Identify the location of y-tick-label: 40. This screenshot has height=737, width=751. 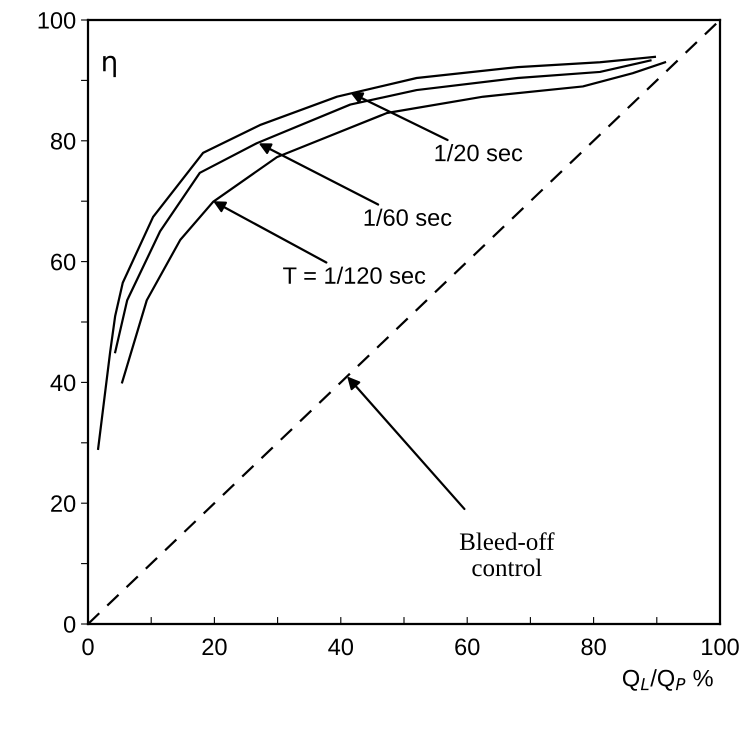
(63, 383).